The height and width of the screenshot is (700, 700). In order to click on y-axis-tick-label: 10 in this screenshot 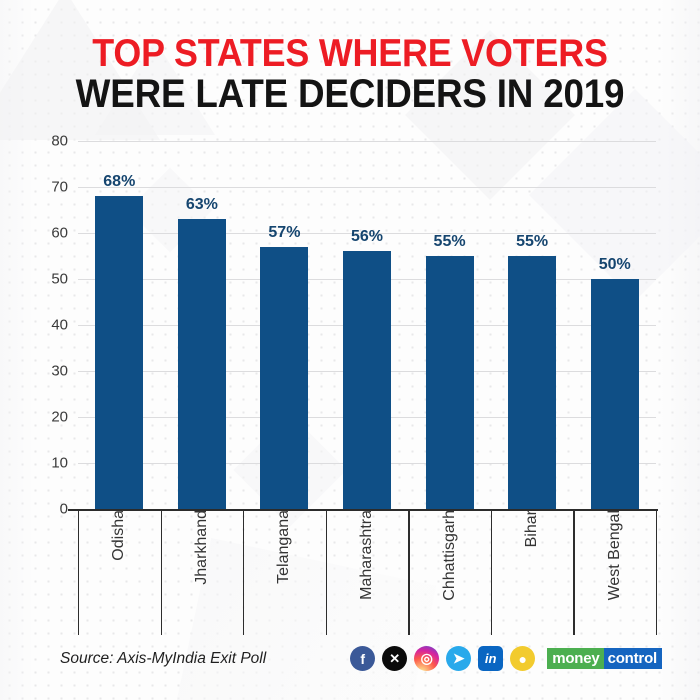, I will do `click(59, 463)`.